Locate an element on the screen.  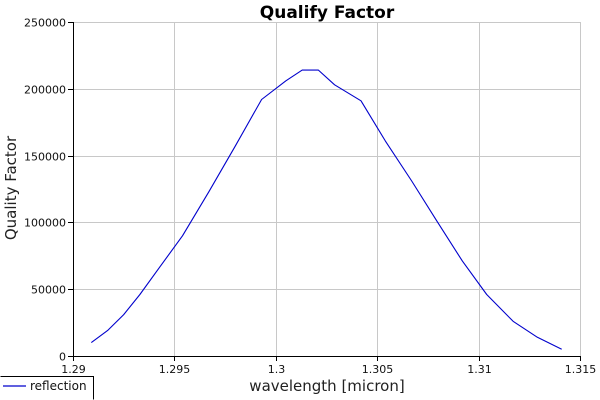
legend-entry: reflection is located at coordinates (58, 386).